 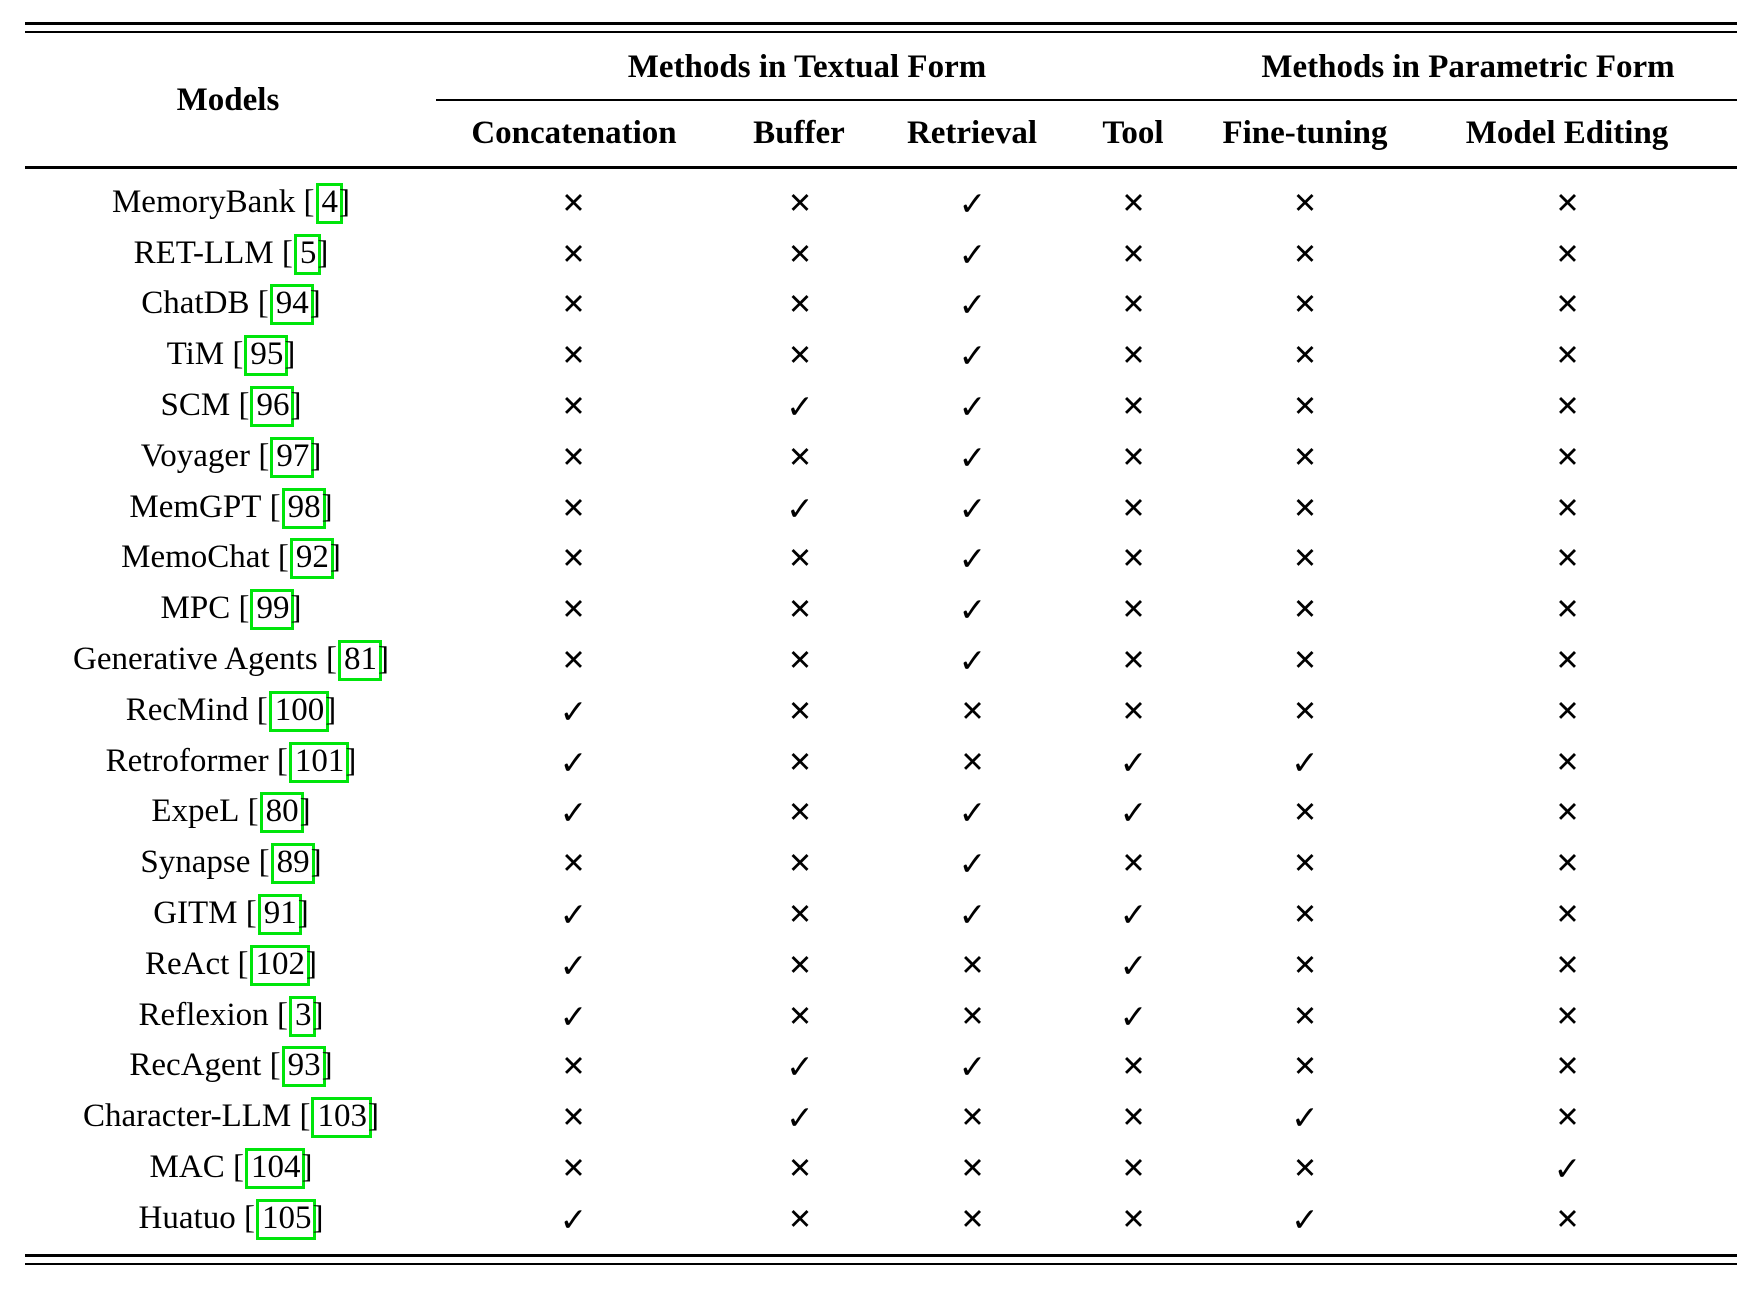 What do you see at coordinates (311, 559) in the screenshot?
I see `citation-link: 92` at bounding box center [311, 559].